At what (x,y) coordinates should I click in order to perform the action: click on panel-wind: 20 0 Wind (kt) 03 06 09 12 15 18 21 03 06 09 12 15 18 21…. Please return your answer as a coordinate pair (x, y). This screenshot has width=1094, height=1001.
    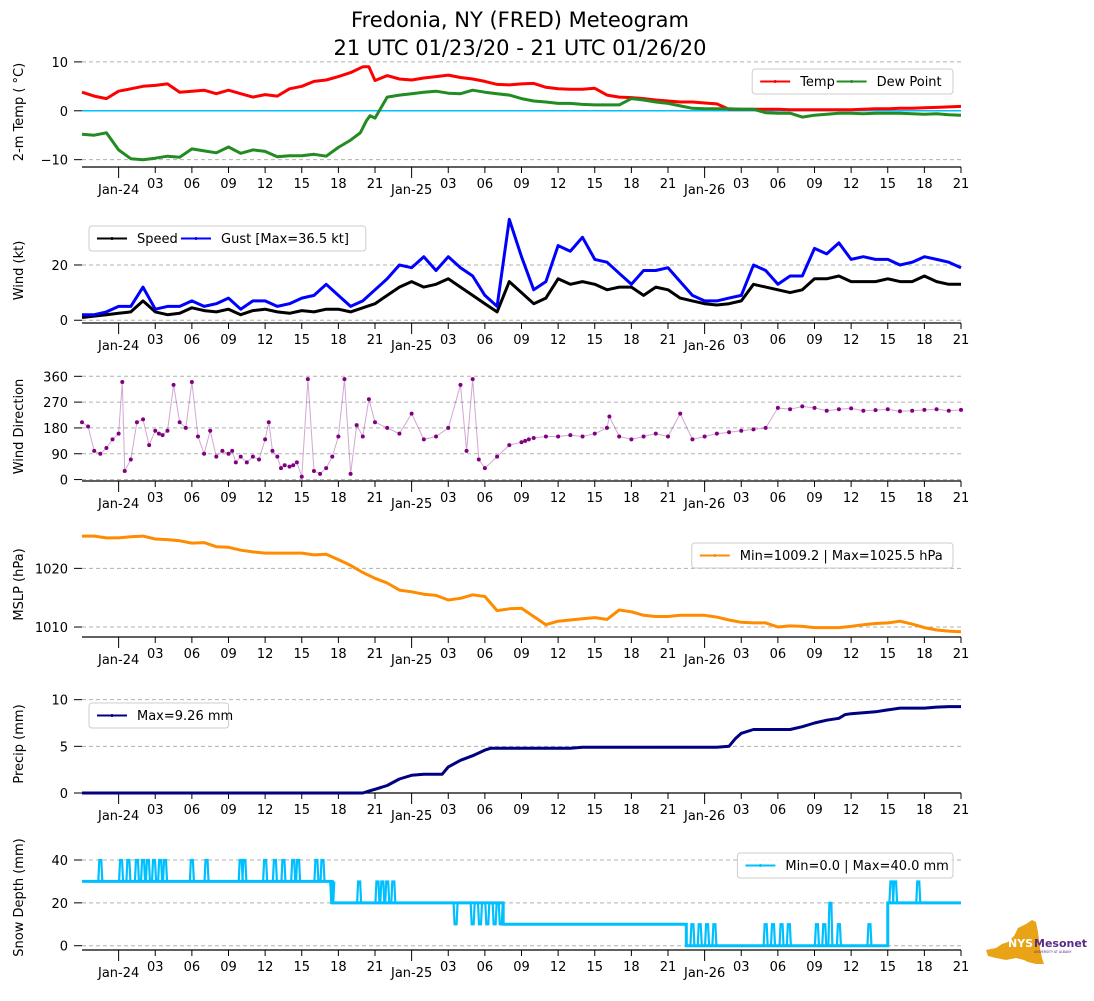
    Looking at the image, I should click on (490, 285).